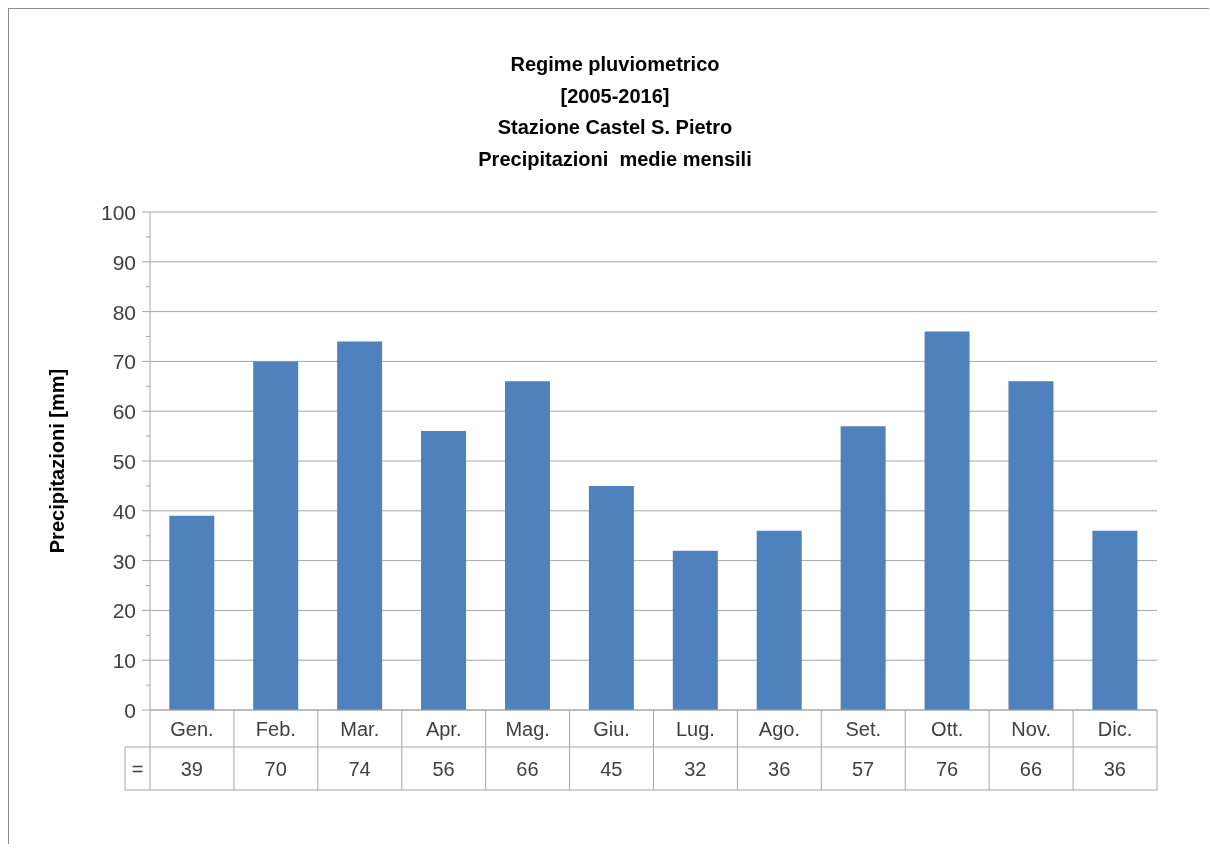 This screenshot has height=849, width=1210. I want to click on data-label: 39, so click(191, 768).